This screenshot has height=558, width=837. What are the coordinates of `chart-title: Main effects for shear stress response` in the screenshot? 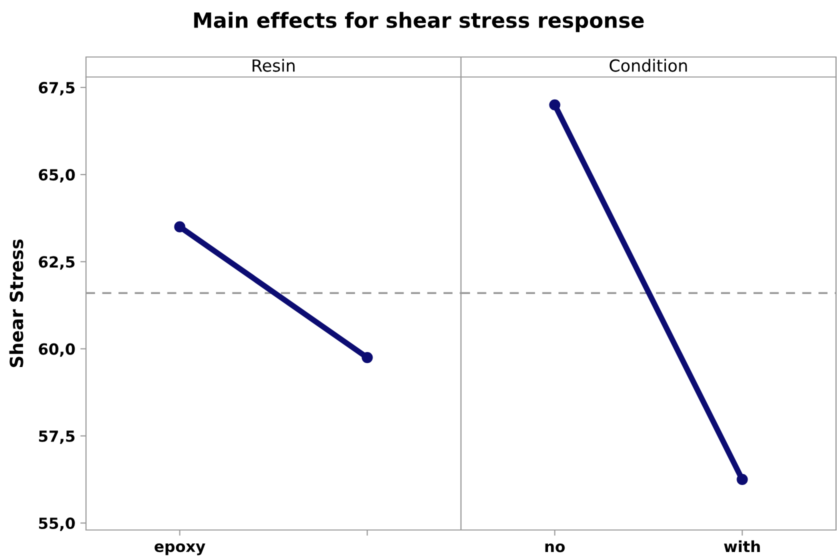 It's located at (419, 22).